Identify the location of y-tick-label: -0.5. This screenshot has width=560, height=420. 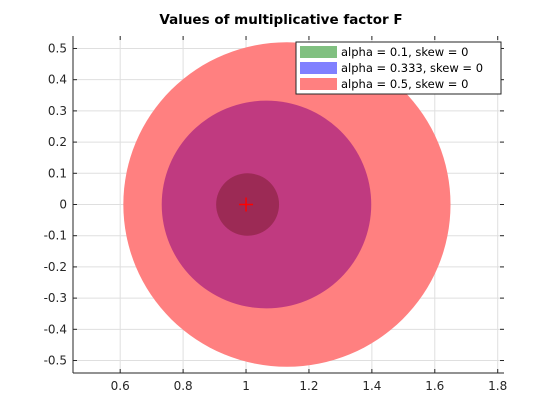
(55, 361).